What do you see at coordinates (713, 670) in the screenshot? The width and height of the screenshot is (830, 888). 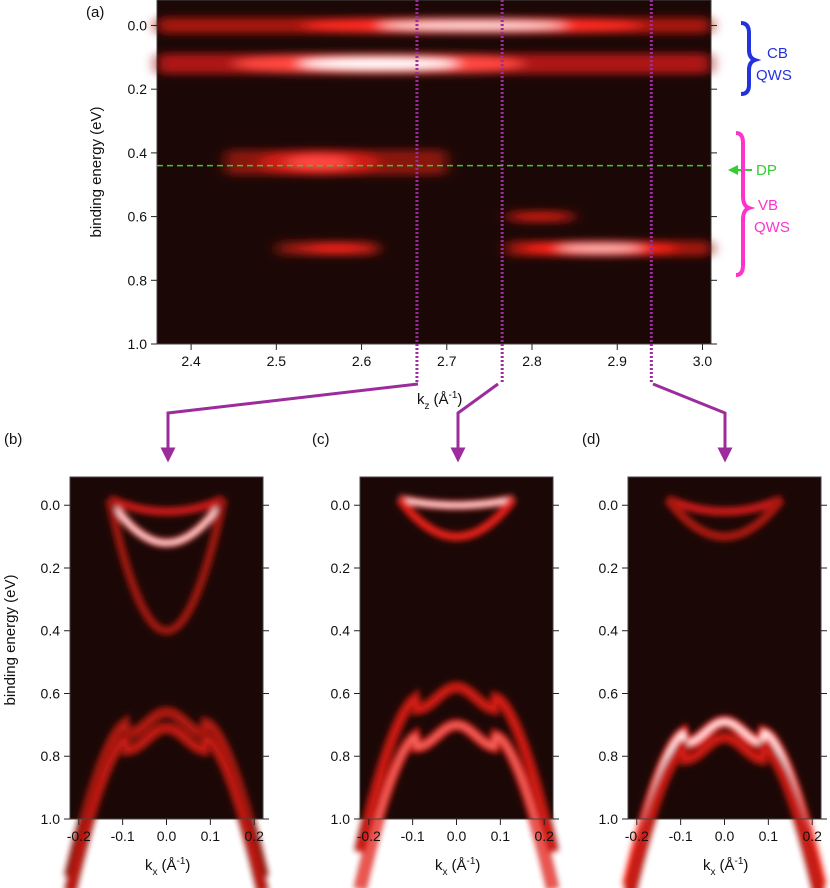 I see `panel-d-ticks: -0.2 -0.1 0.0 0.1 0.2 0.0 0.2 0.4 0.6 0.8 1.0` at bounding box center [713, 670].